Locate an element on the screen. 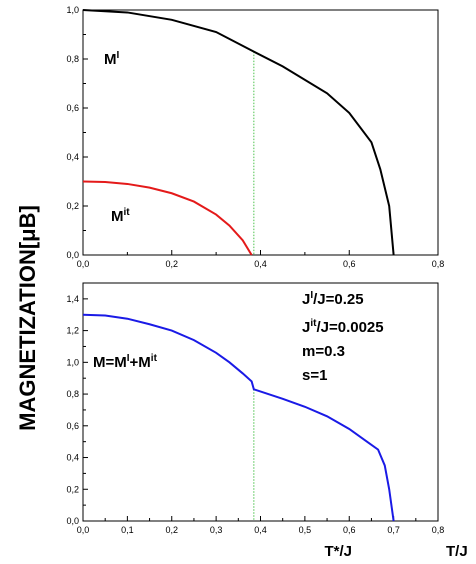  top-y-tick-label: 0,4 is located at coordinates (72, 157).